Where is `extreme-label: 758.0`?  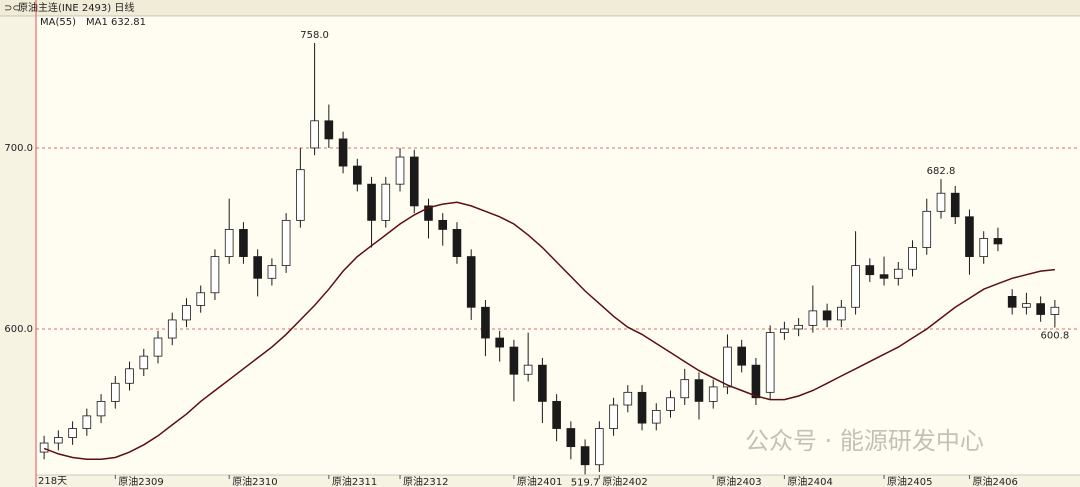 extreme-label: 758.0 is located at coordinates (314, 35).